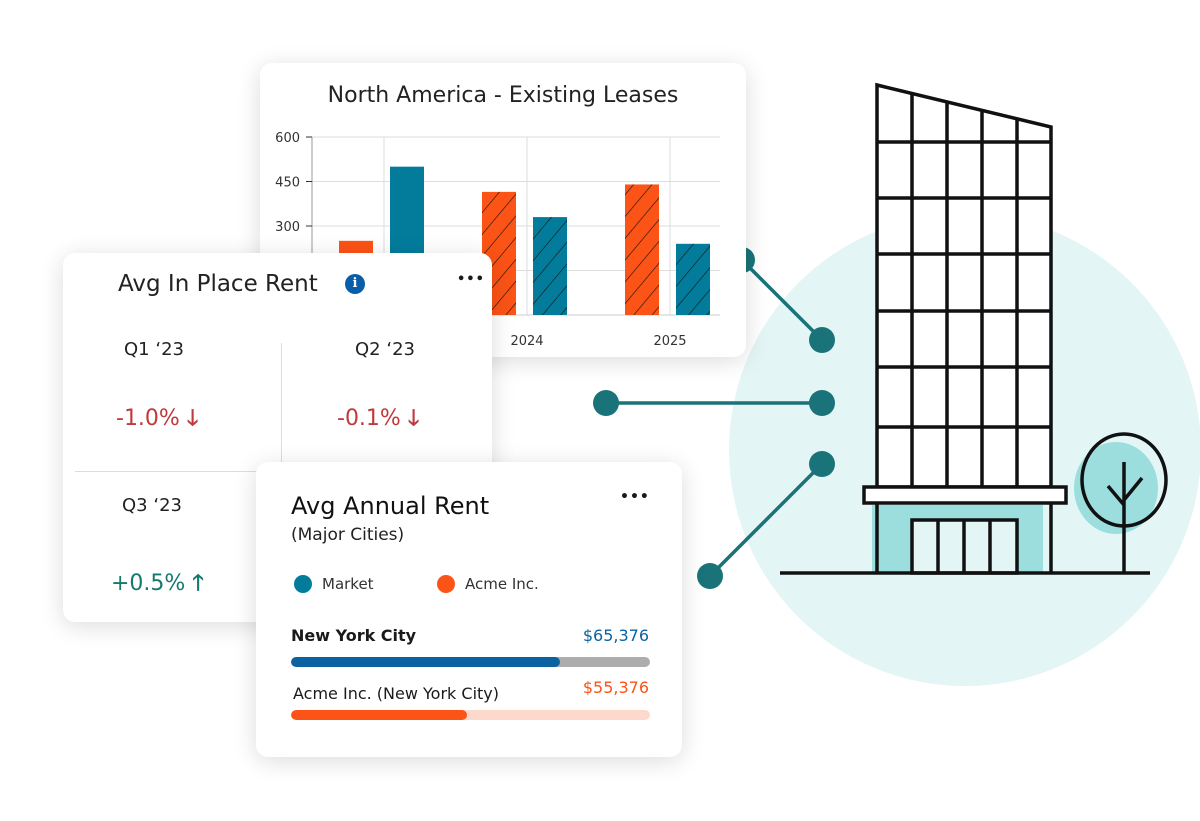 This screenshot has width=1200, height=821. What do you see at coordinates (378, 418) in the screenshot?
I see `quarter-value: -0.1% 🡓` at bounding box center [378, 418].